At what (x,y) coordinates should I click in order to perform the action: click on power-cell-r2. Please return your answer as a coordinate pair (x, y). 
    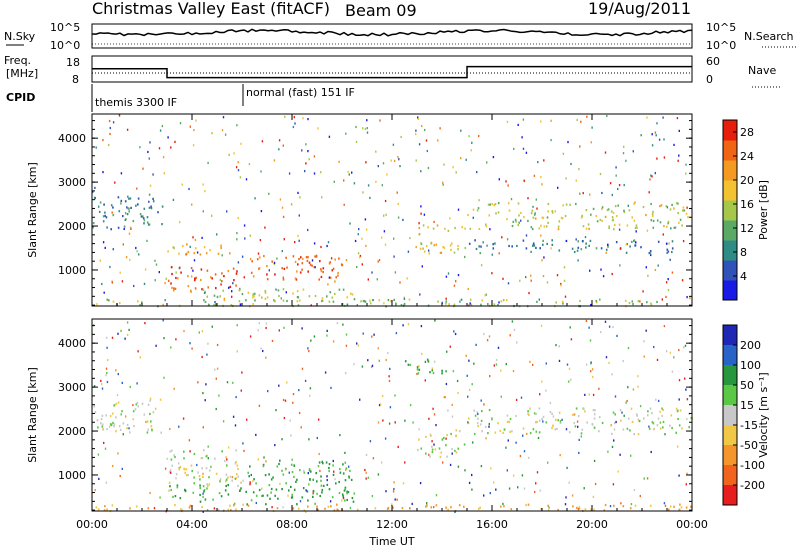
    Looking at the image, I should click on (215, 274).